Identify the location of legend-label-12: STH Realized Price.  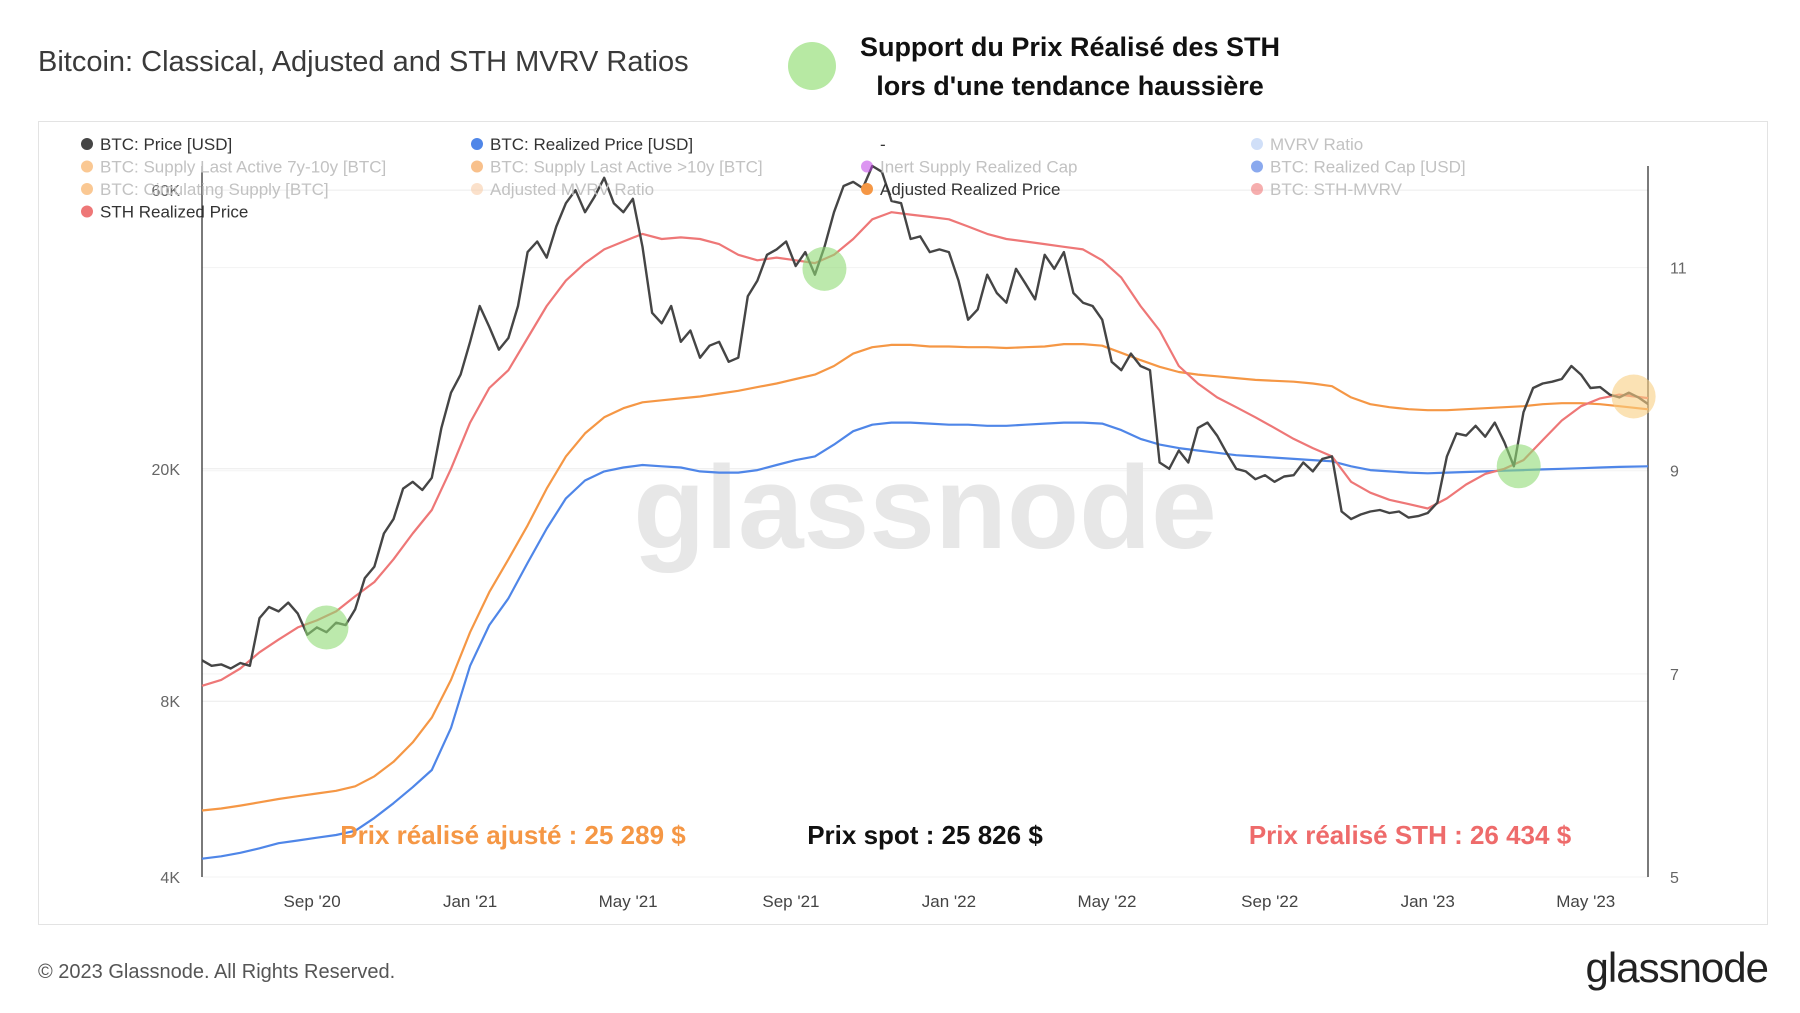
(174, 212).